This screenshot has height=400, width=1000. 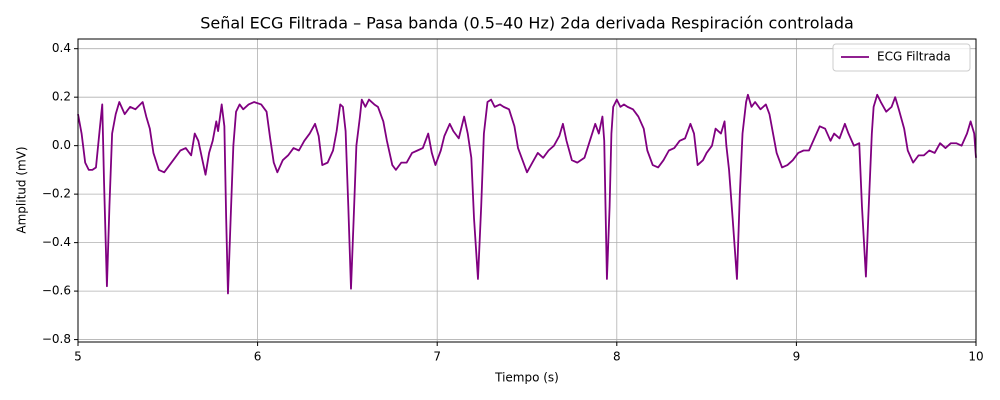 What do you see at coordinates (56, 242) in the screenshot?
I see `y-tick-label: −0.4` at bounding box center [56, 242].